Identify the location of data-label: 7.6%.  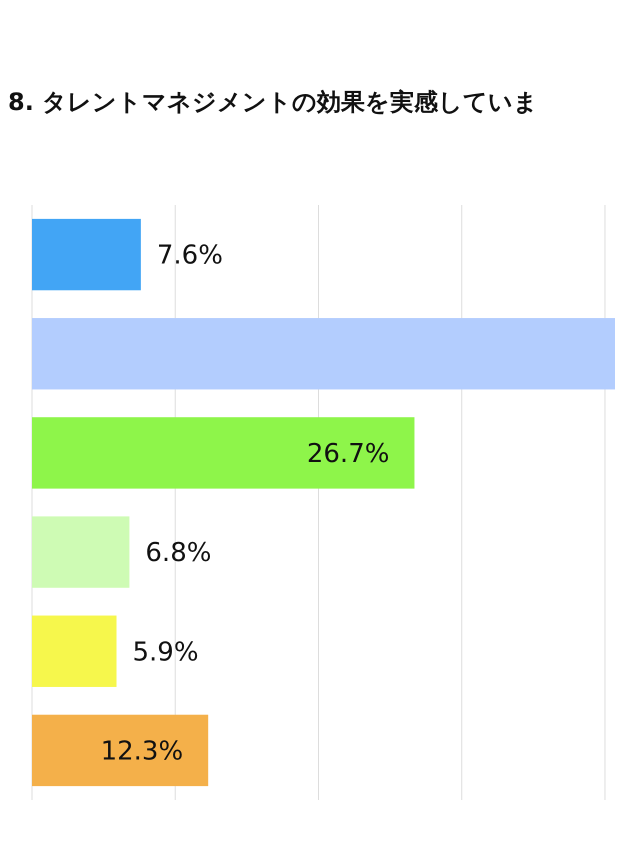
(189, 255).